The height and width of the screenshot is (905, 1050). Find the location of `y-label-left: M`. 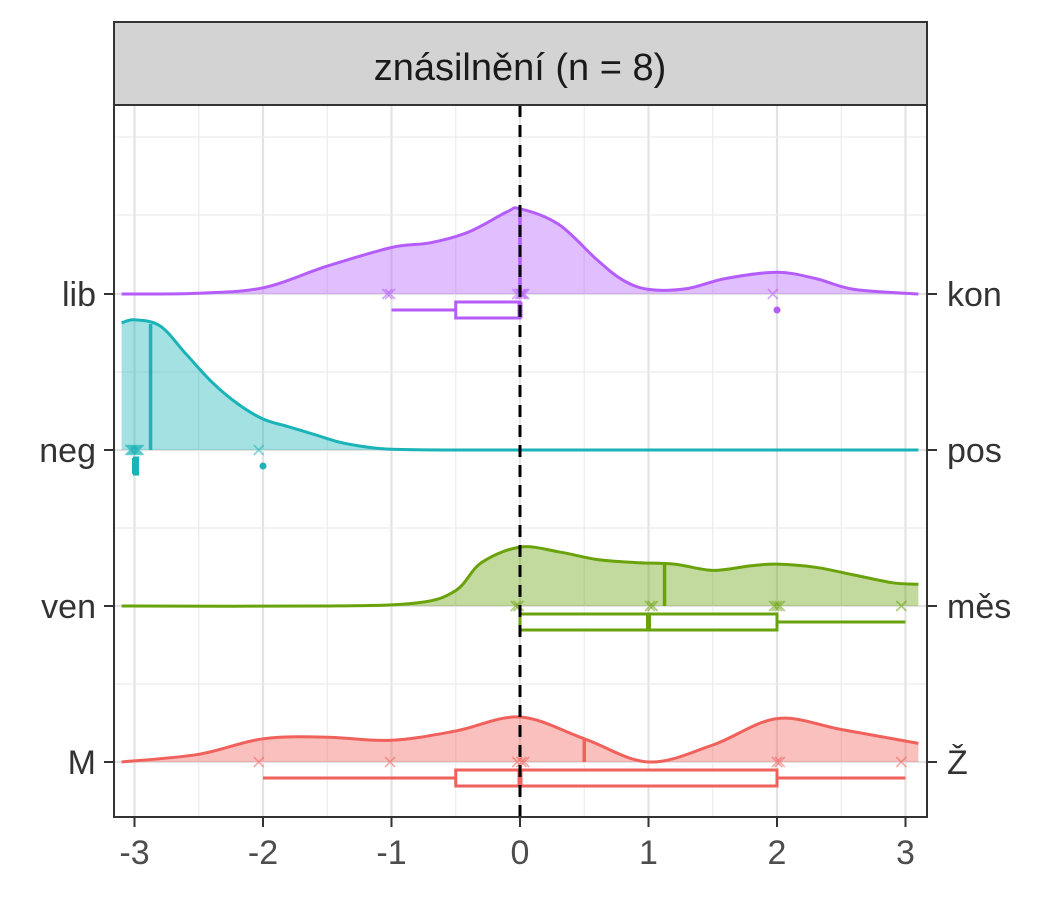

y-label-left: M is located at coordinates (82, 763).